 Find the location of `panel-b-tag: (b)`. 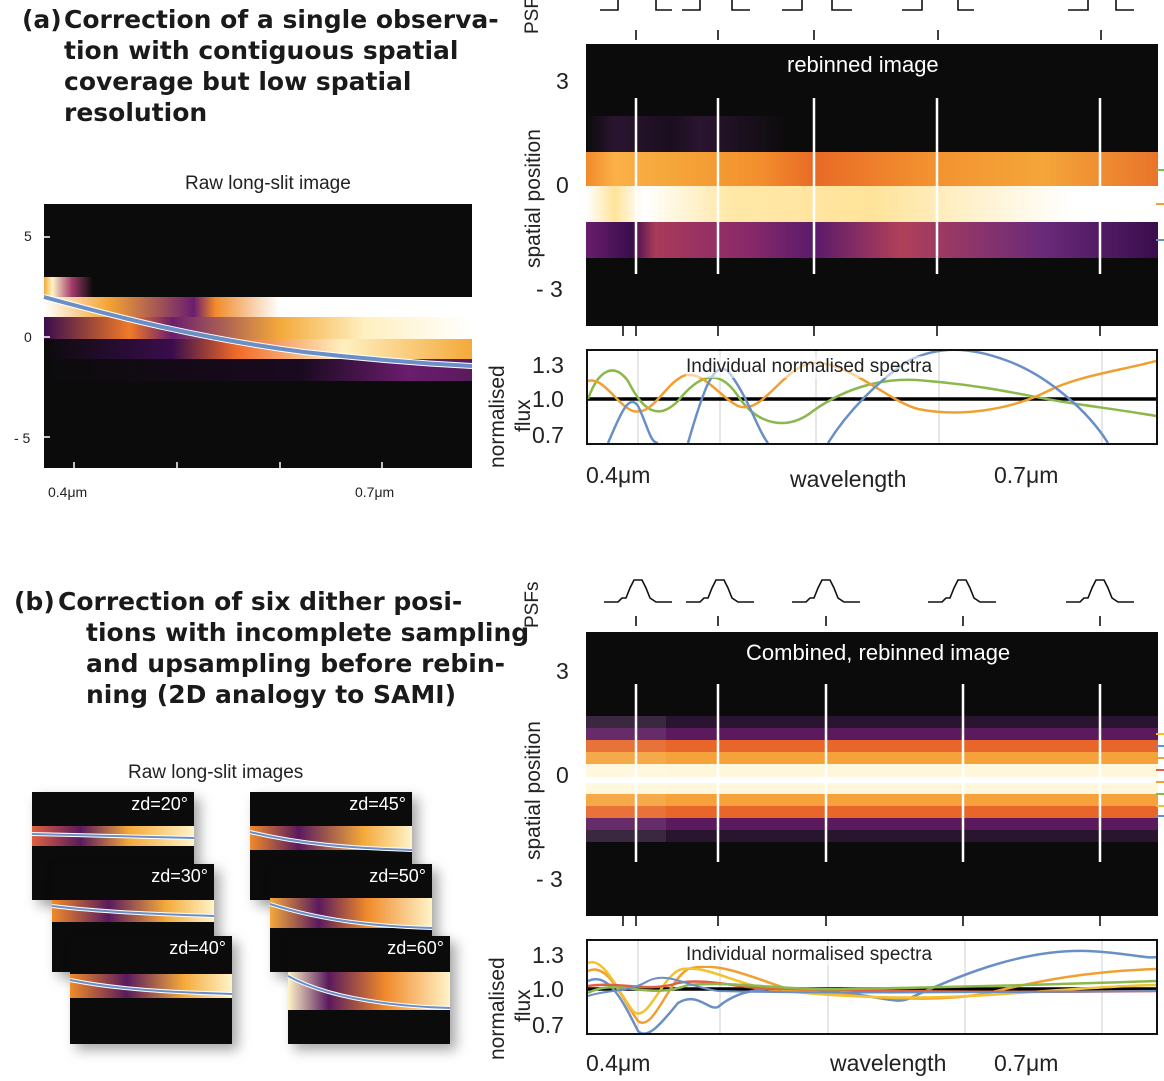

panel-b-tag: (b) is located at coordinates (34, 601).